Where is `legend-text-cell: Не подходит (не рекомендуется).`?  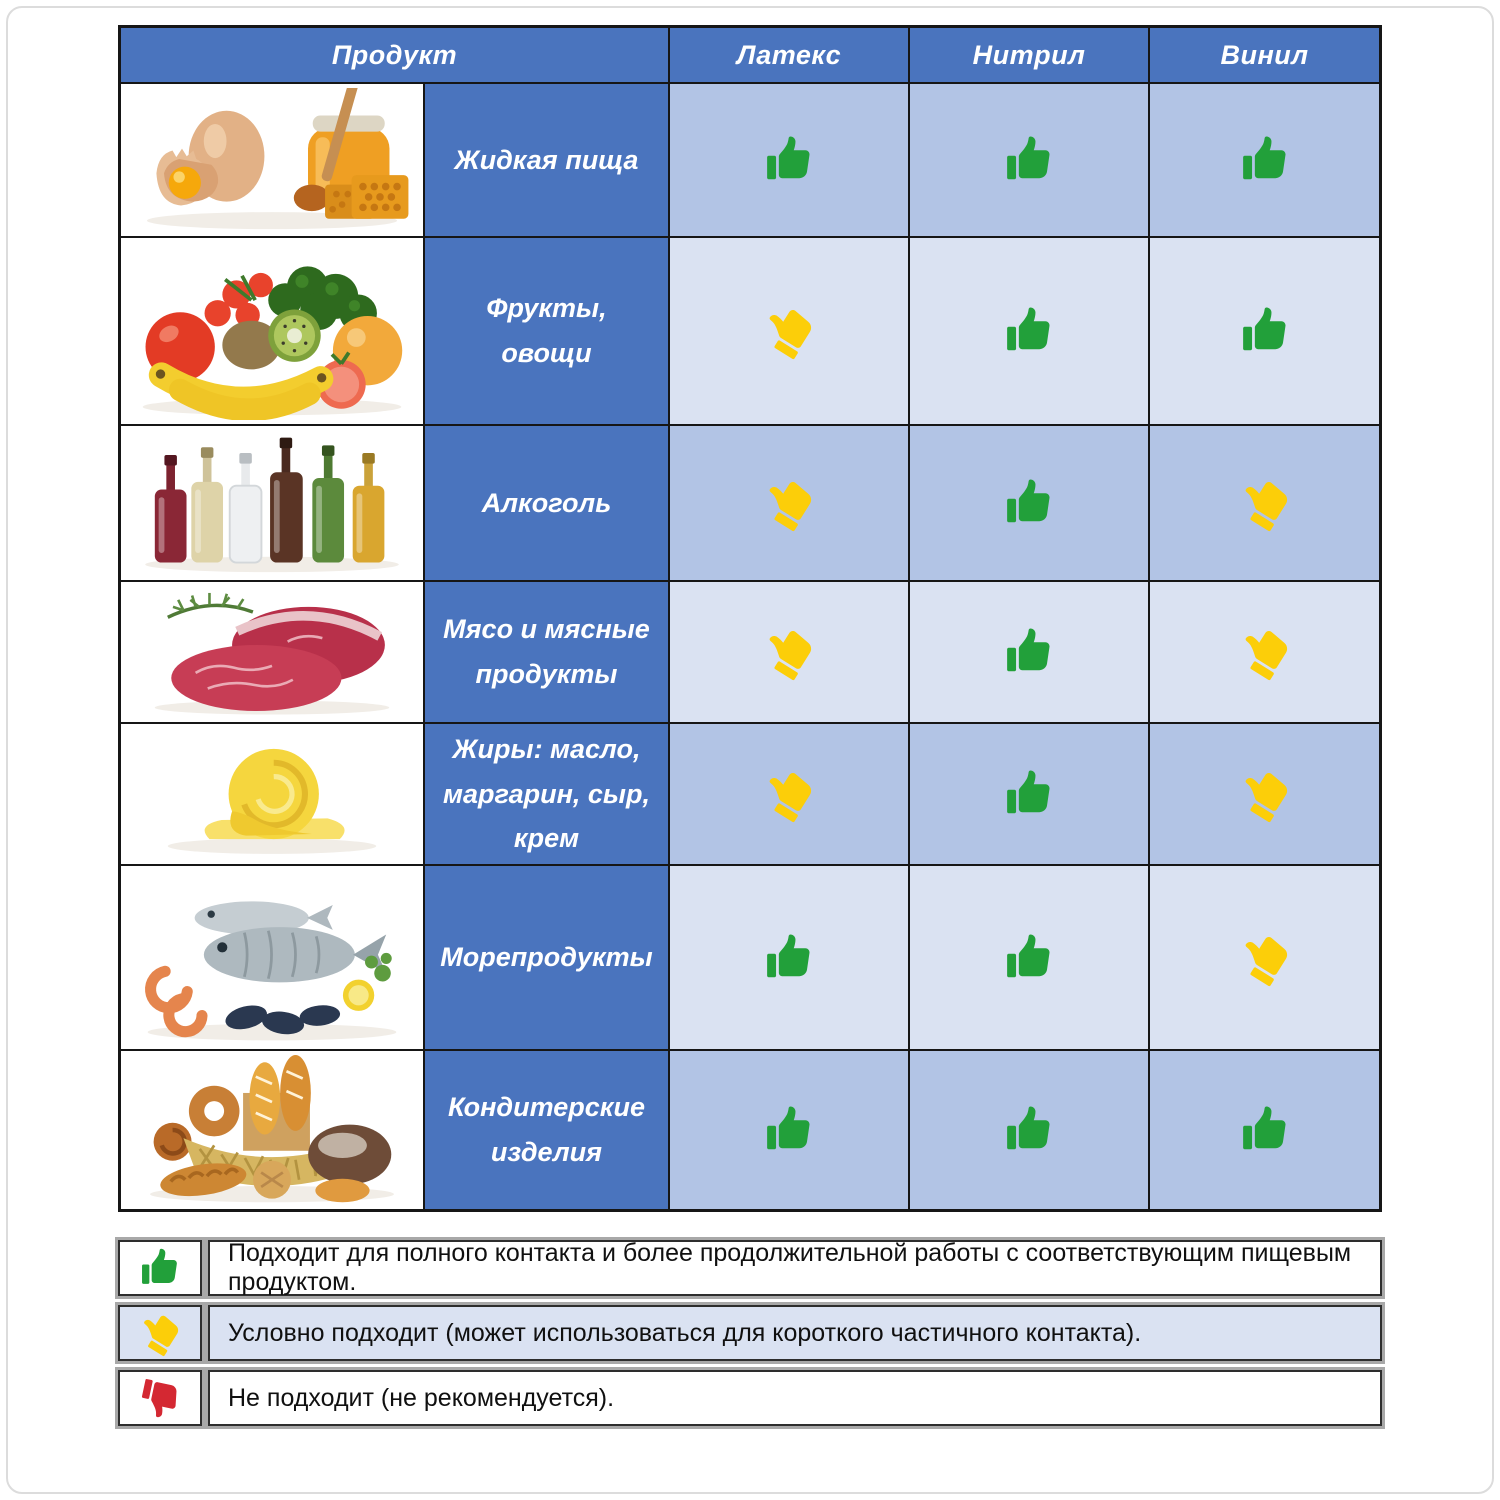
legend-text-cell: Не подходит (не рекомендуется). is located at coordinates (795, 1398).